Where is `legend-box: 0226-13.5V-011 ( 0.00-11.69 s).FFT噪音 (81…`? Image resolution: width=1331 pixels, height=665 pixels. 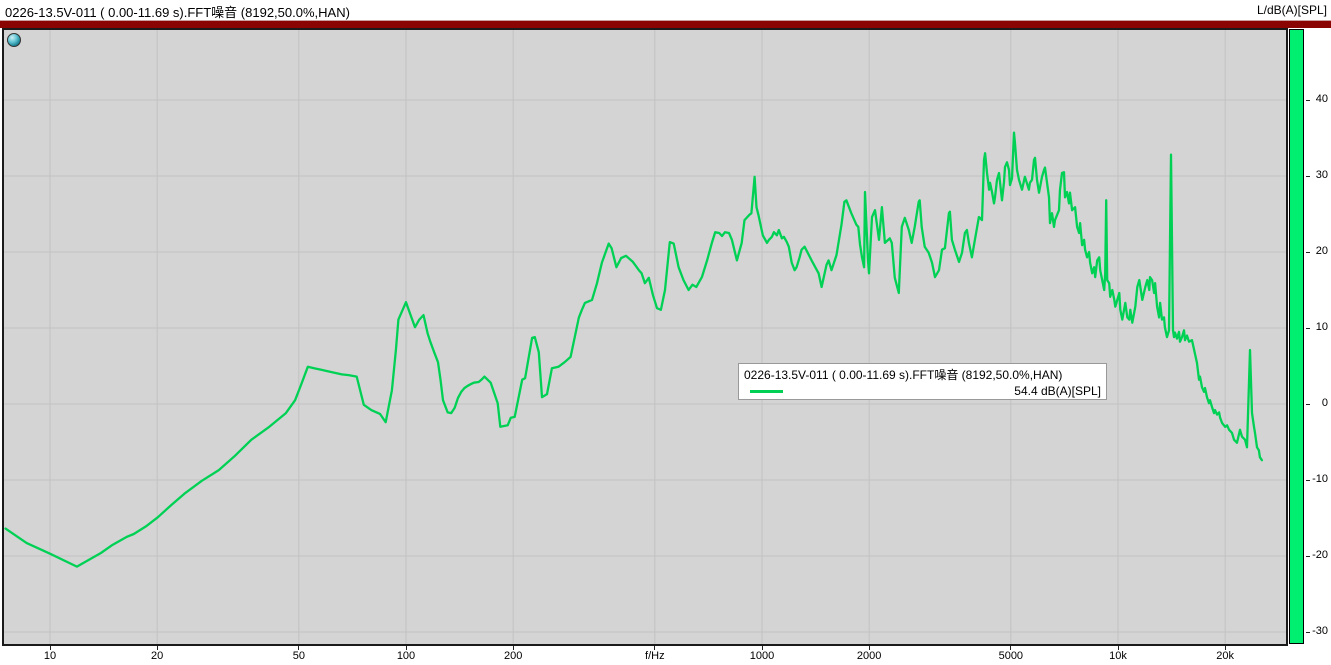
legend-box: 0226-13.5V-011 ( 0.00-11.69 s).FFT噪音 (81… is located at coordinates (922, 381).